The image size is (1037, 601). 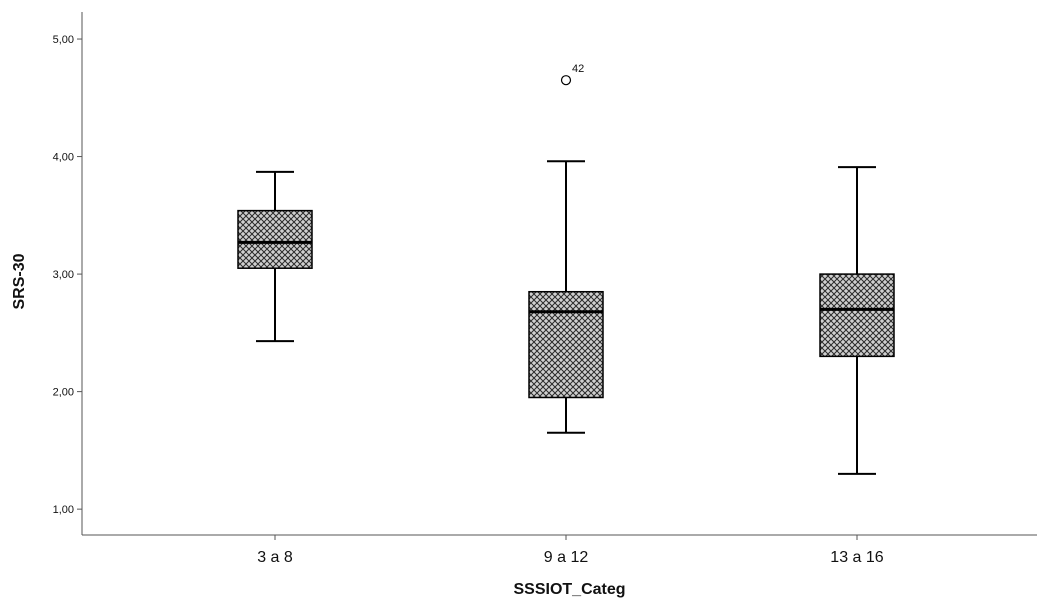 I want to click on x-tick-label: 13 a 16, so click(x=856, y=557).